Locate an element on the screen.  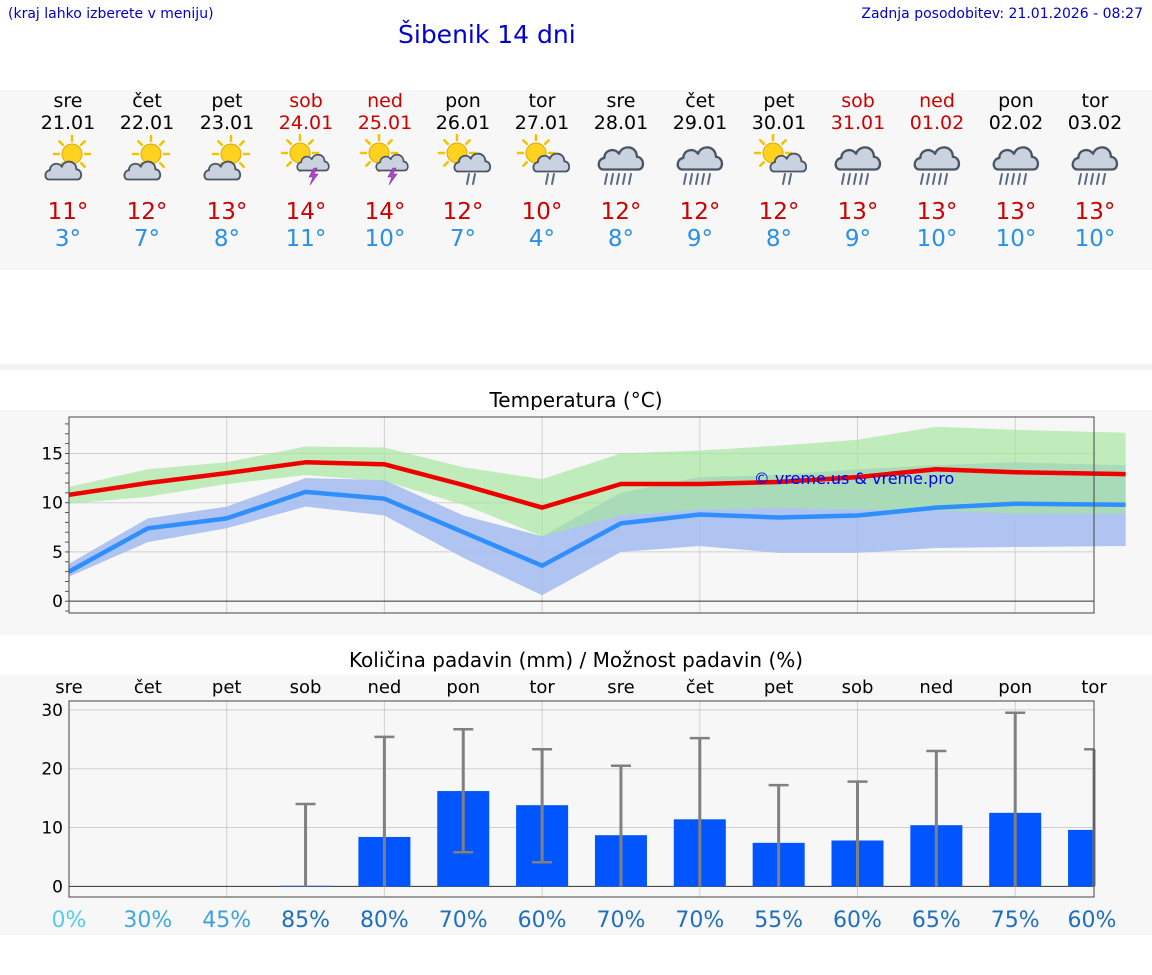
day-date: 29.01 is located at coordinates (700, 123).